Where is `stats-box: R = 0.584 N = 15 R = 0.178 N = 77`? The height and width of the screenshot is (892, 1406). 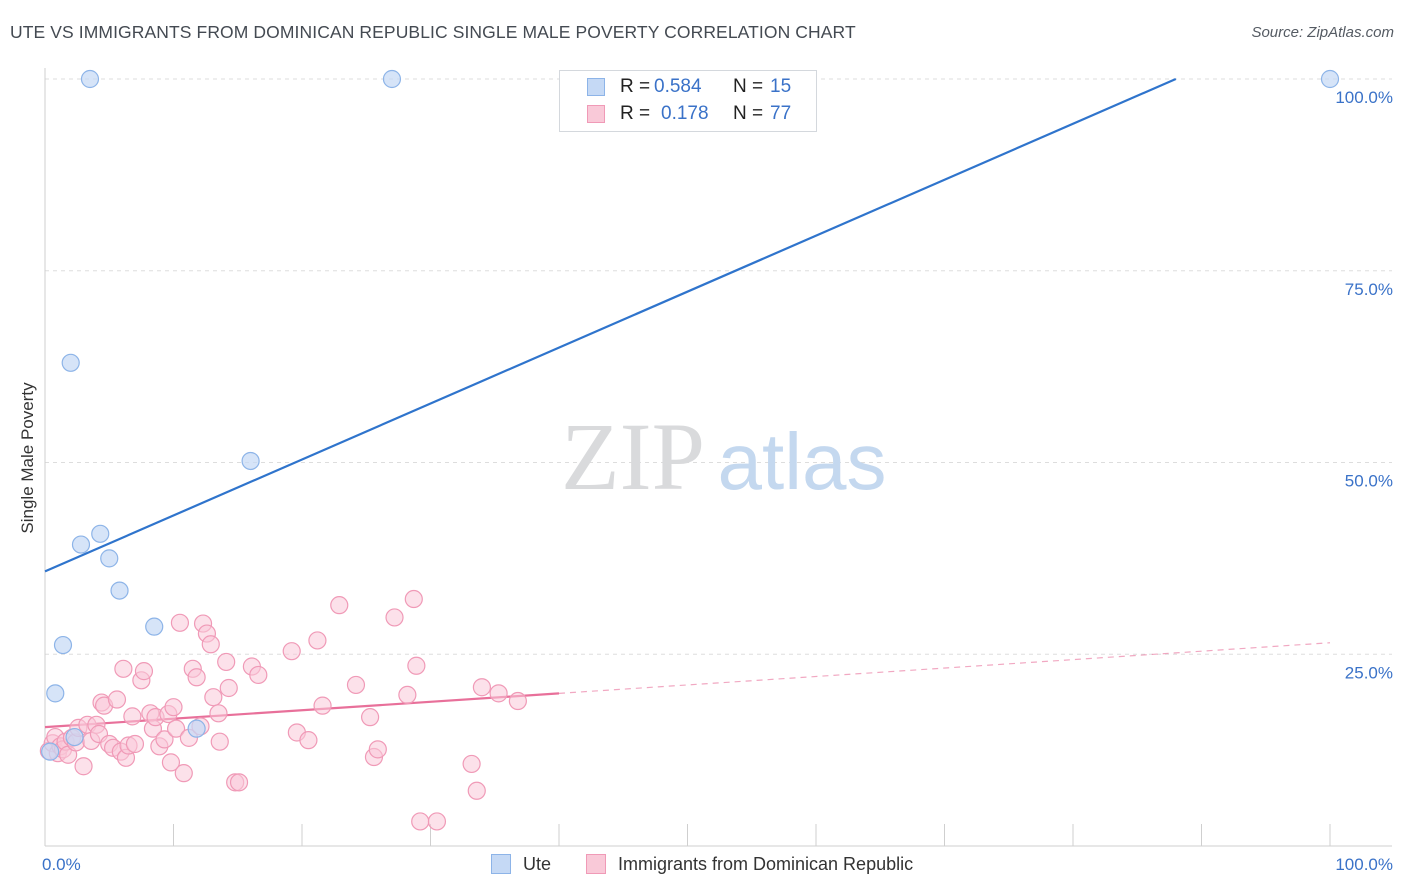 stats-box: R = 0.584 N = 15 R = 0.178 N = 77 is located at coordinates (688, 101).